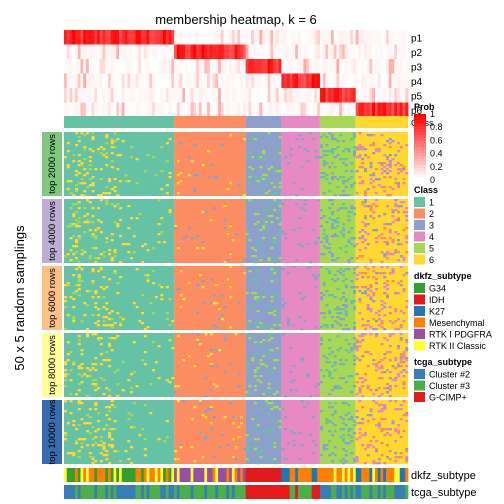 This screenshot has height=504, width=504. I want to click on prob-legend-tick: 0.2, so click(436, 167).